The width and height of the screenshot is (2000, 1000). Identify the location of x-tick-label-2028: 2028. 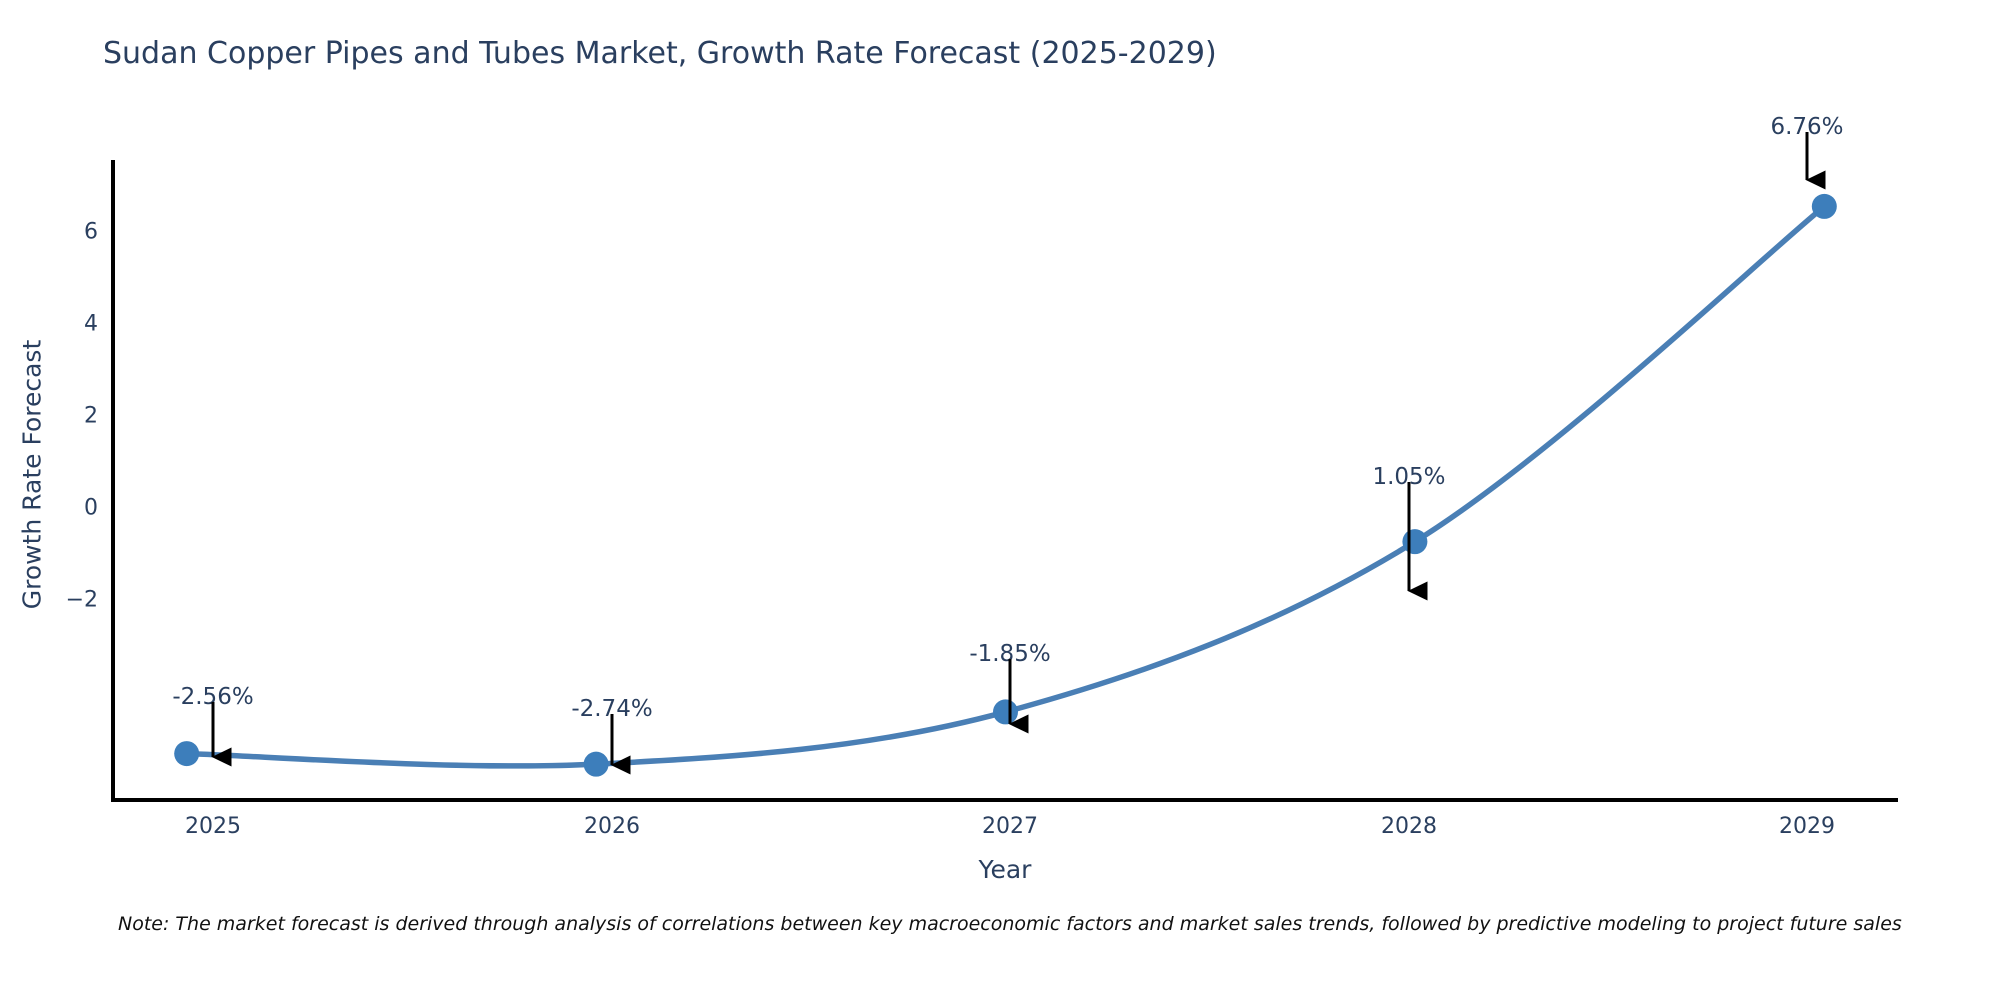
(1409, 826).